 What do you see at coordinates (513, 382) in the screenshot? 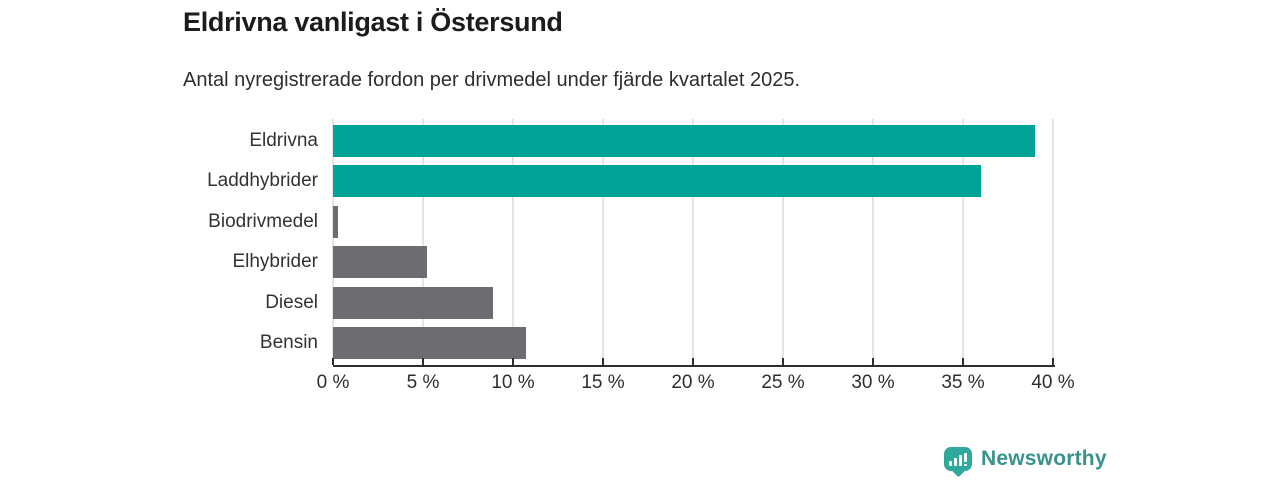
I see `axis-tick-label: 10 %` at bounding box center [513, 382].